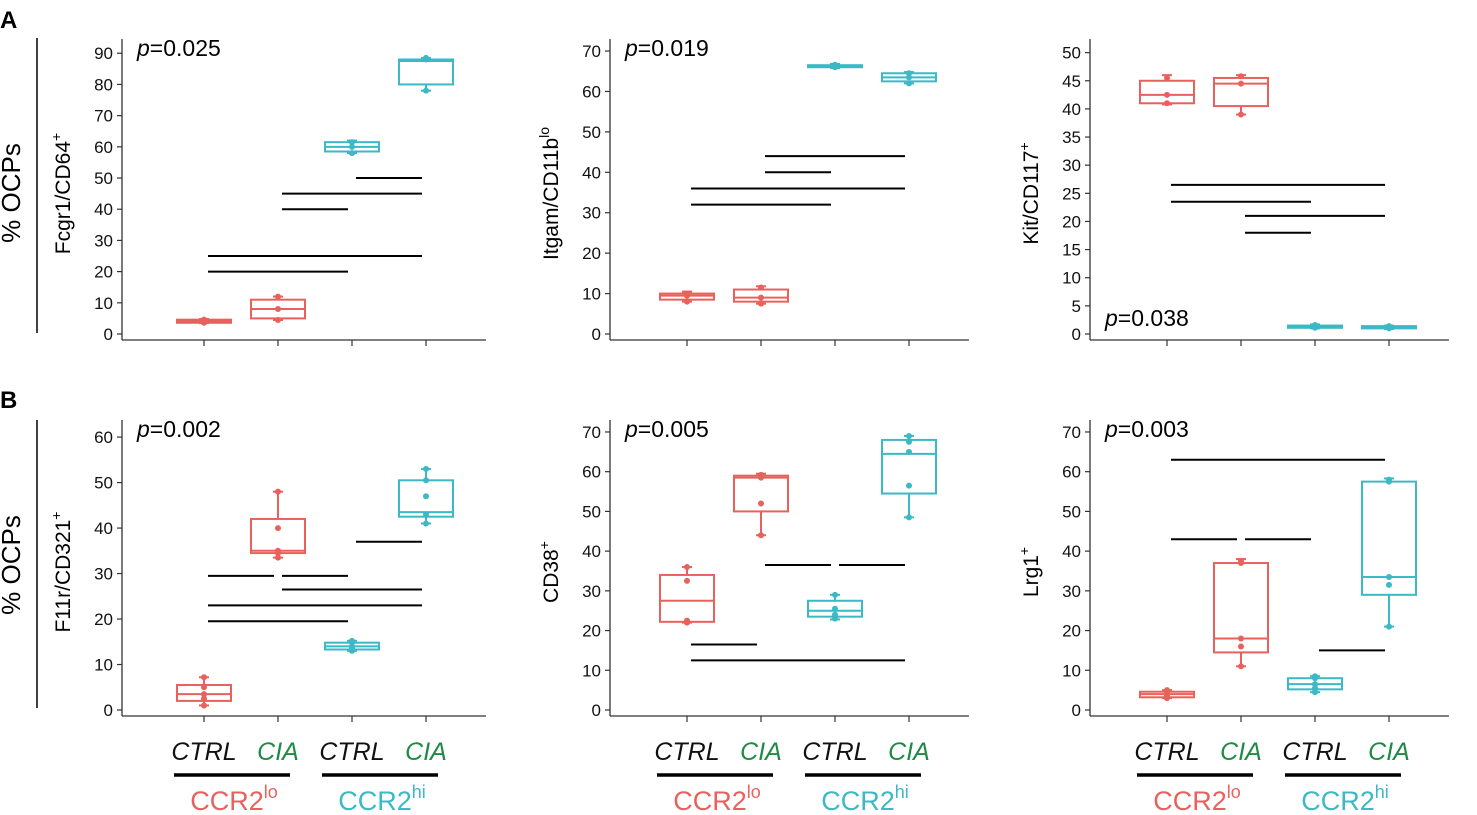 The height and width of the screenshot is (815, 1477). What do you see at coordinates (752, 190) in the screenshot?
I see `plot-2: 0 10 20 30 40 50 60 70 Itgam/CD11blo p=0.019` at bounding box center [752, 190].